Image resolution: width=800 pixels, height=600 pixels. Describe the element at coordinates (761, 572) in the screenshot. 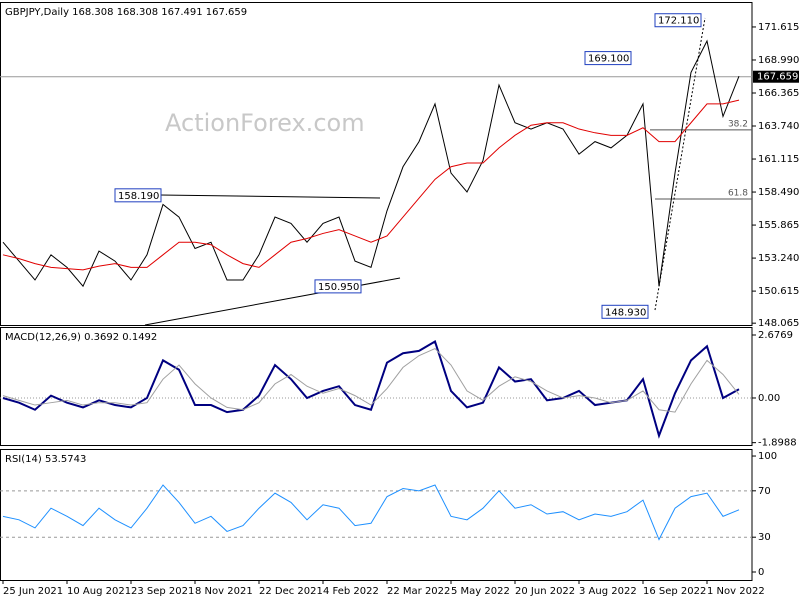

I see `y-tick-label: 0` at that location.